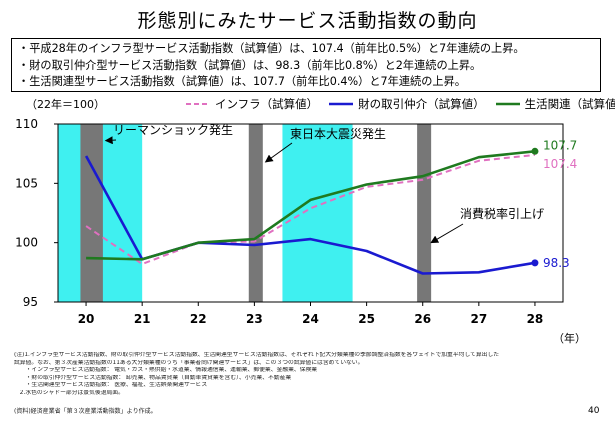  I want to click on x-tick-label: 28, so click(535, 319).